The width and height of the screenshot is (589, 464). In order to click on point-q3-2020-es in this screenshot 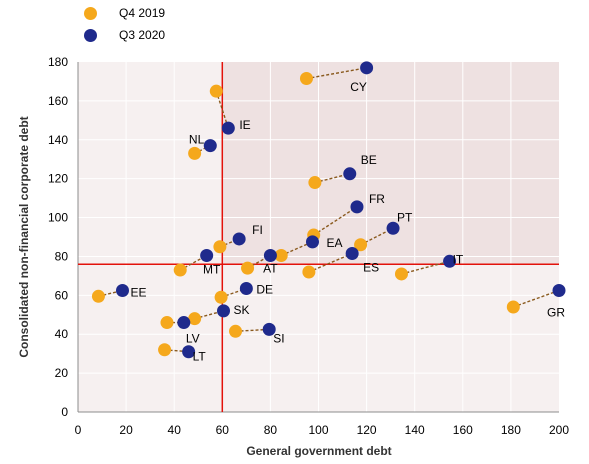, I will do `click(352, 254)`.